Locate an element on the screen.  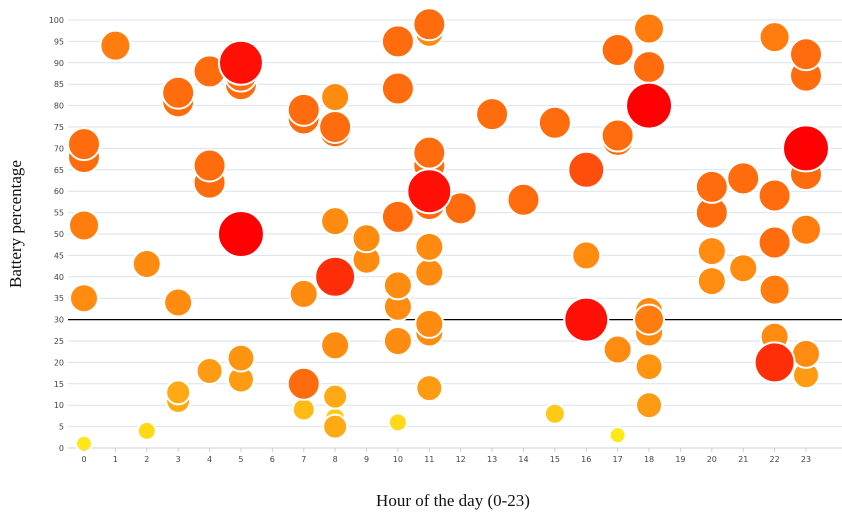
x-tick-label: 13 is located at coordinates (492, 459).